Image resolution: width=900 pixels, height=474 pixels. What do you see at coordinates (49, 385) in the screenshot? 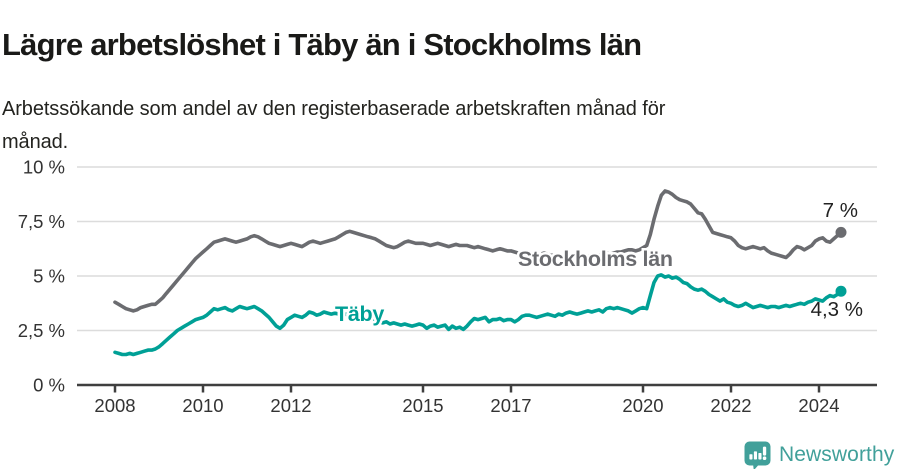
I see `y-tick-label: 0 %` at bounding box center [49, 385].